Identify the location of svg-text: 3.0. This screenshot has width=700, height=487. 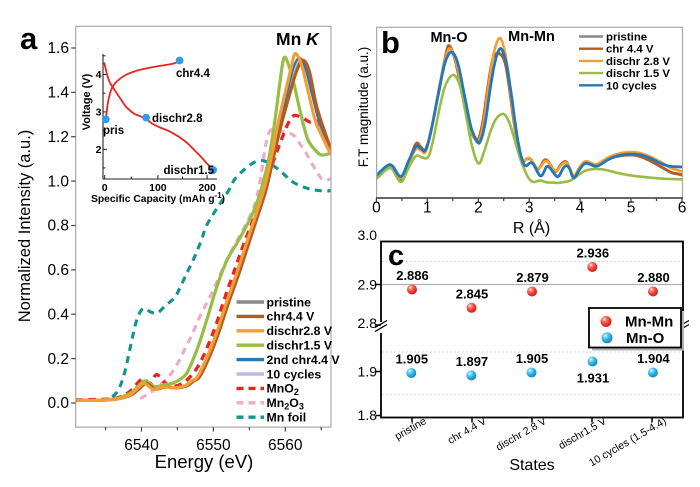
(368, 235).